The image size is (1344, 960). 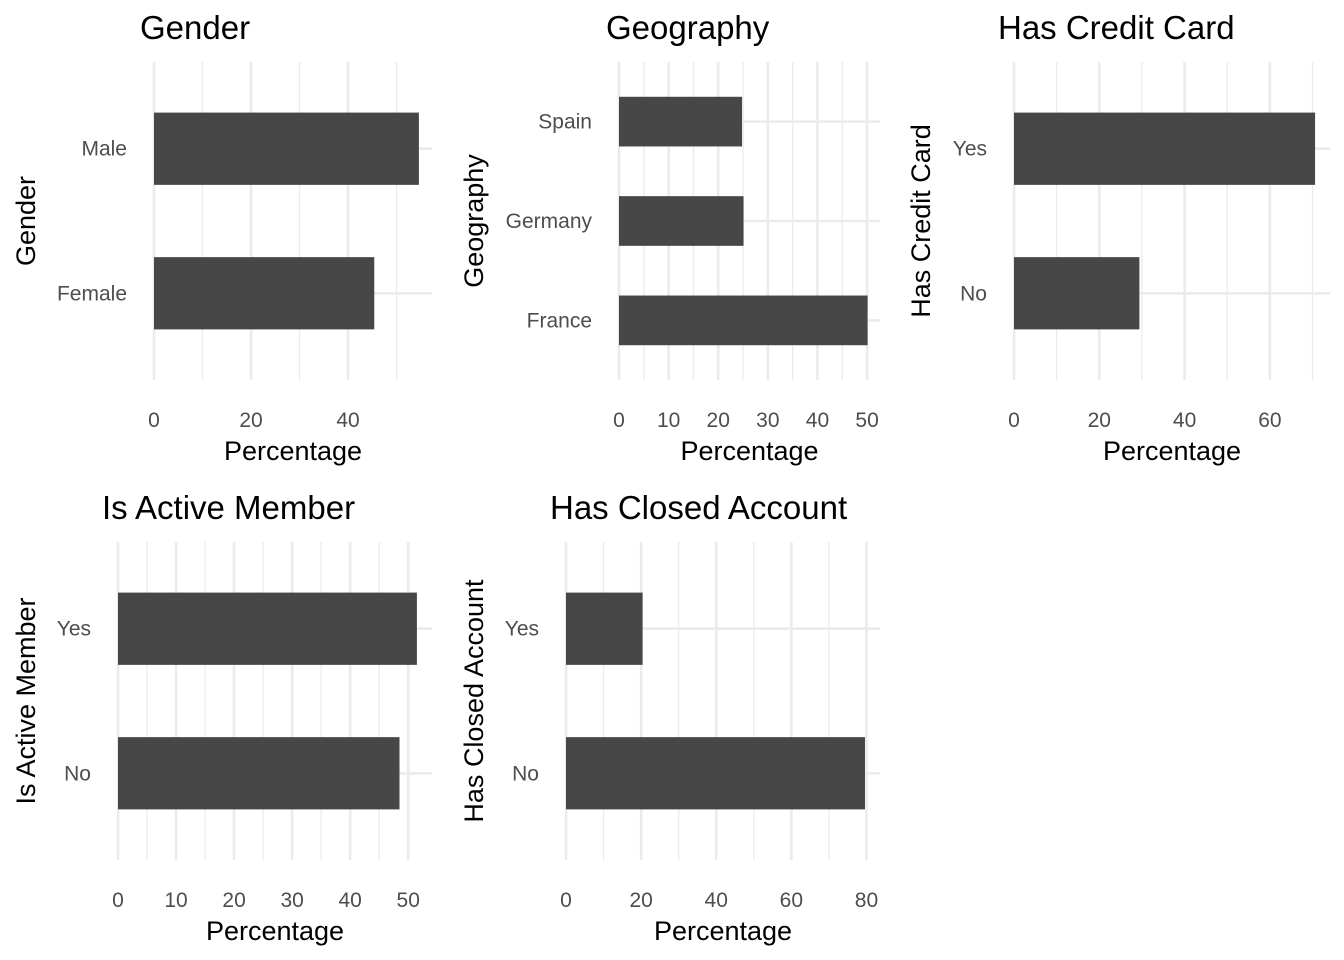 What do you see at coordinates (92, 293) in the screenshot?
I see `chart-0-ytick-label: Female` at bounding box center [92, 293].